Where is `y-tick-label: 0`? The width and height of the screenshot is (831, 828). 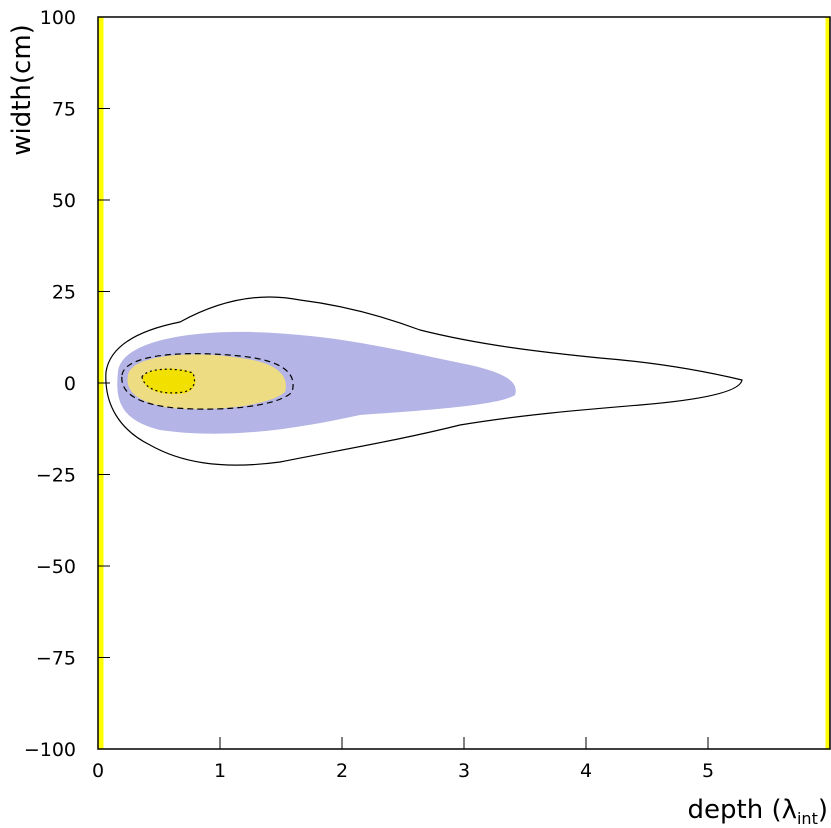
y-tick-label: 0 is located at coordinates (70, 384).